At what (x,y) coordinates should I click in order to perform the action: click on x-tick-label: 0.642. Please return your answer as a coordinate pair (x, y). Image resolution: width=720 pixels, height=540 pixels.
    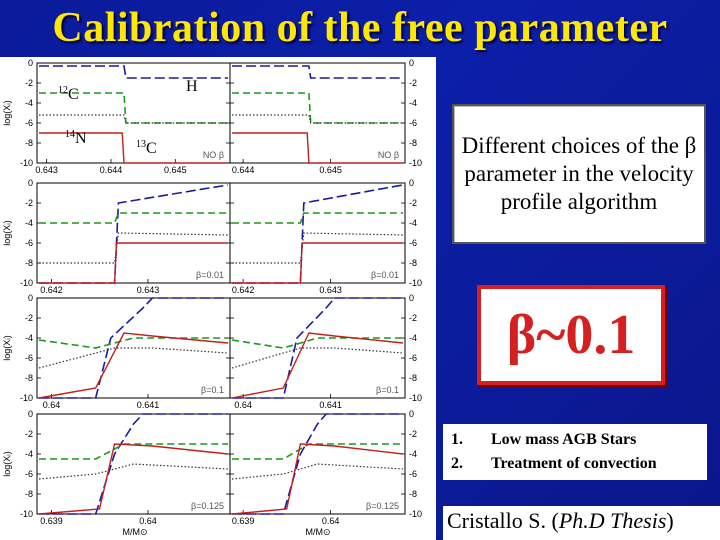
    Looking at the image, I should click on (243, 290).